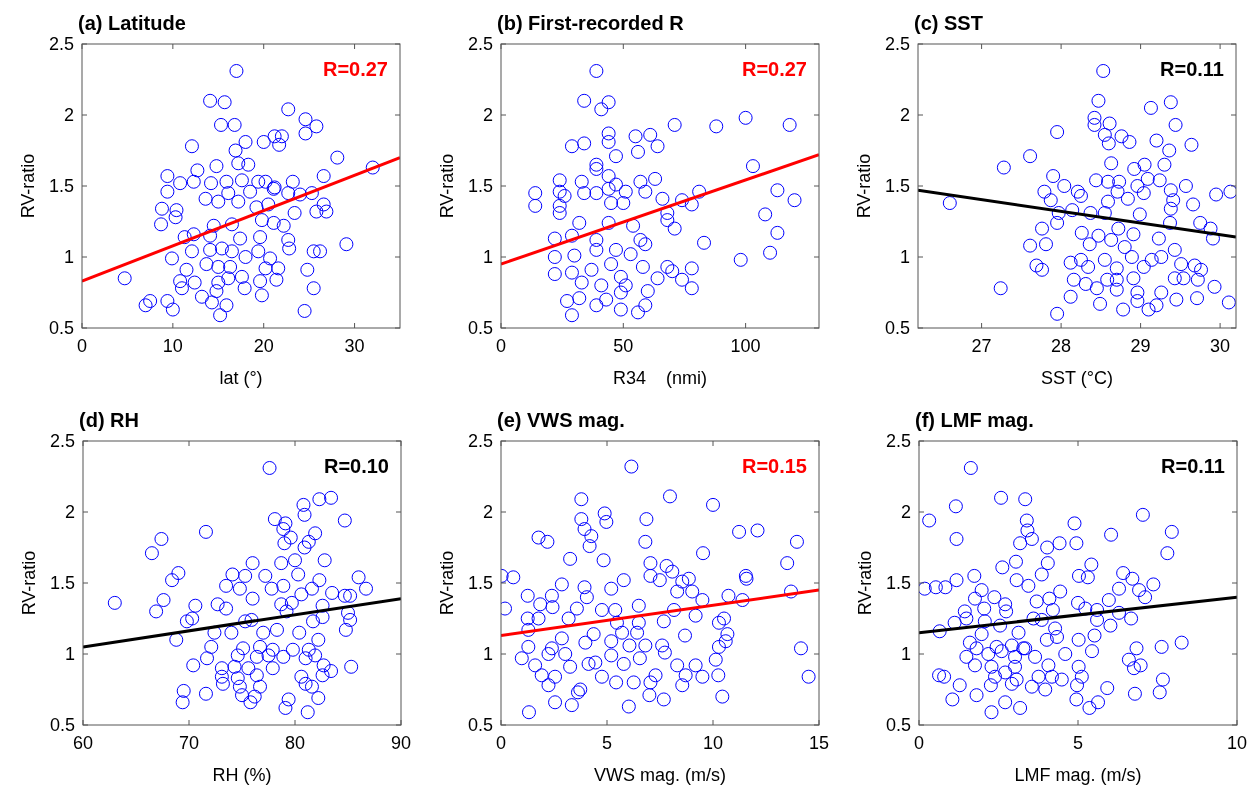 The image size is (1256, 790). Describe the element at coordinates (241, 378) in the screenshot. I see `x-axis-title: lat (°)` at that location.